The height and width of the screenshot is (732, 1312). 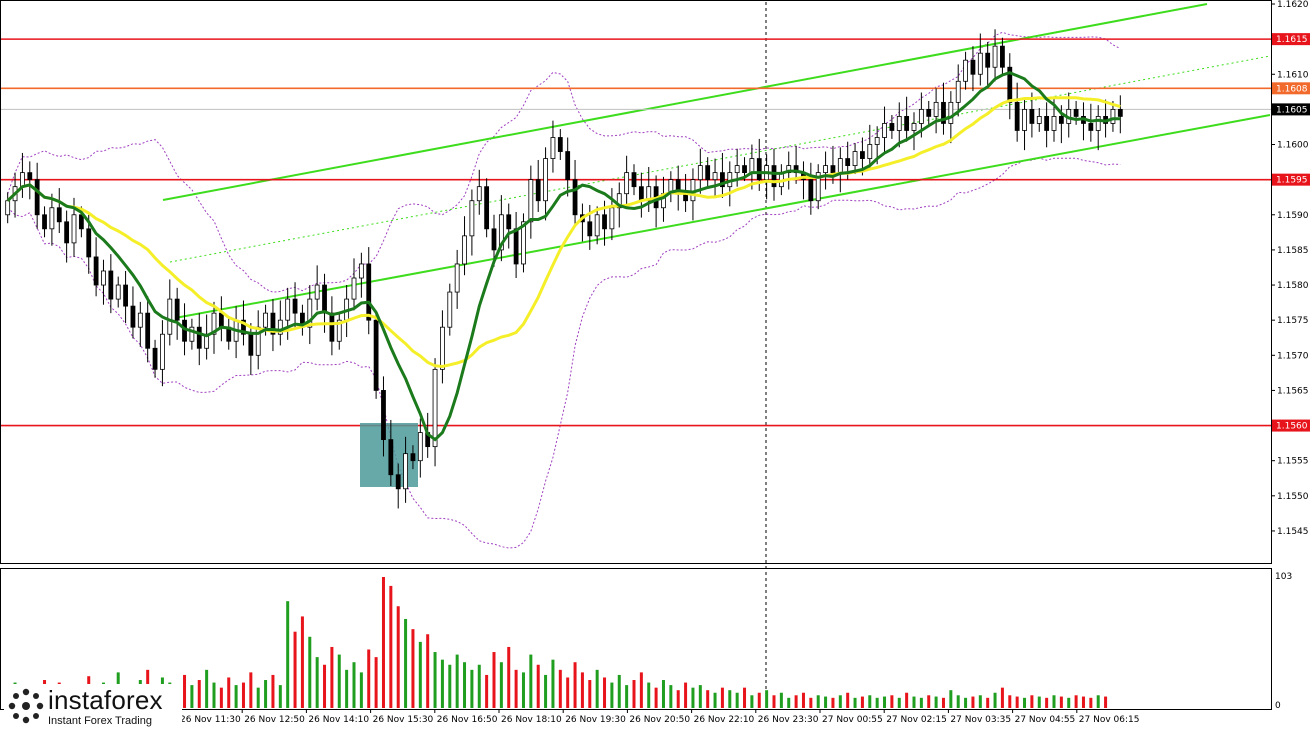 I want to click on time-tick-label: 26 Nov 22:10, so click(x=724, y=720).